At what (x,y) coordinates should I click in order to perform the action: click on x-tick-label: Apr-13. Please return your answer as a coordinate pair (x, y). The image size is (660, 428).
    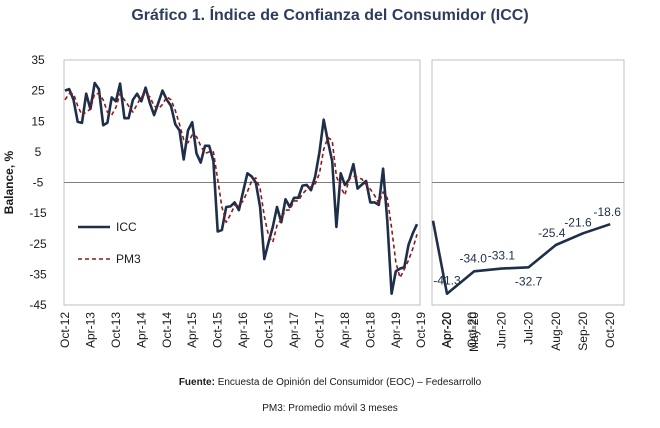
    Looking at the image, I should click on (90, 330).